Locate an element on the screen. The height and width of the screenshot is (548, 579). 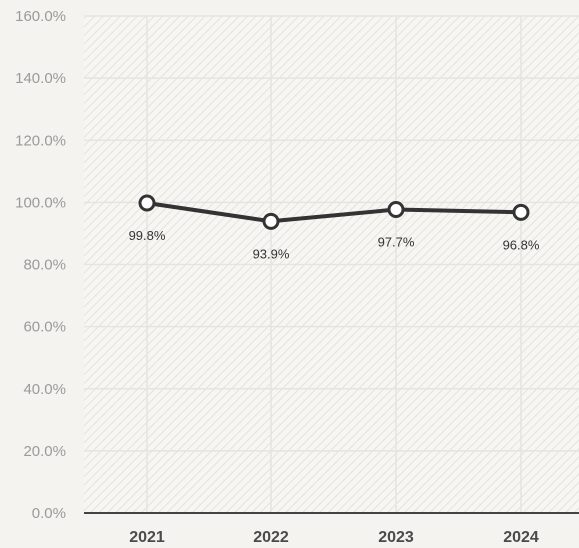
y-tick-label: 0.0% is located at coordinates (49, 513).